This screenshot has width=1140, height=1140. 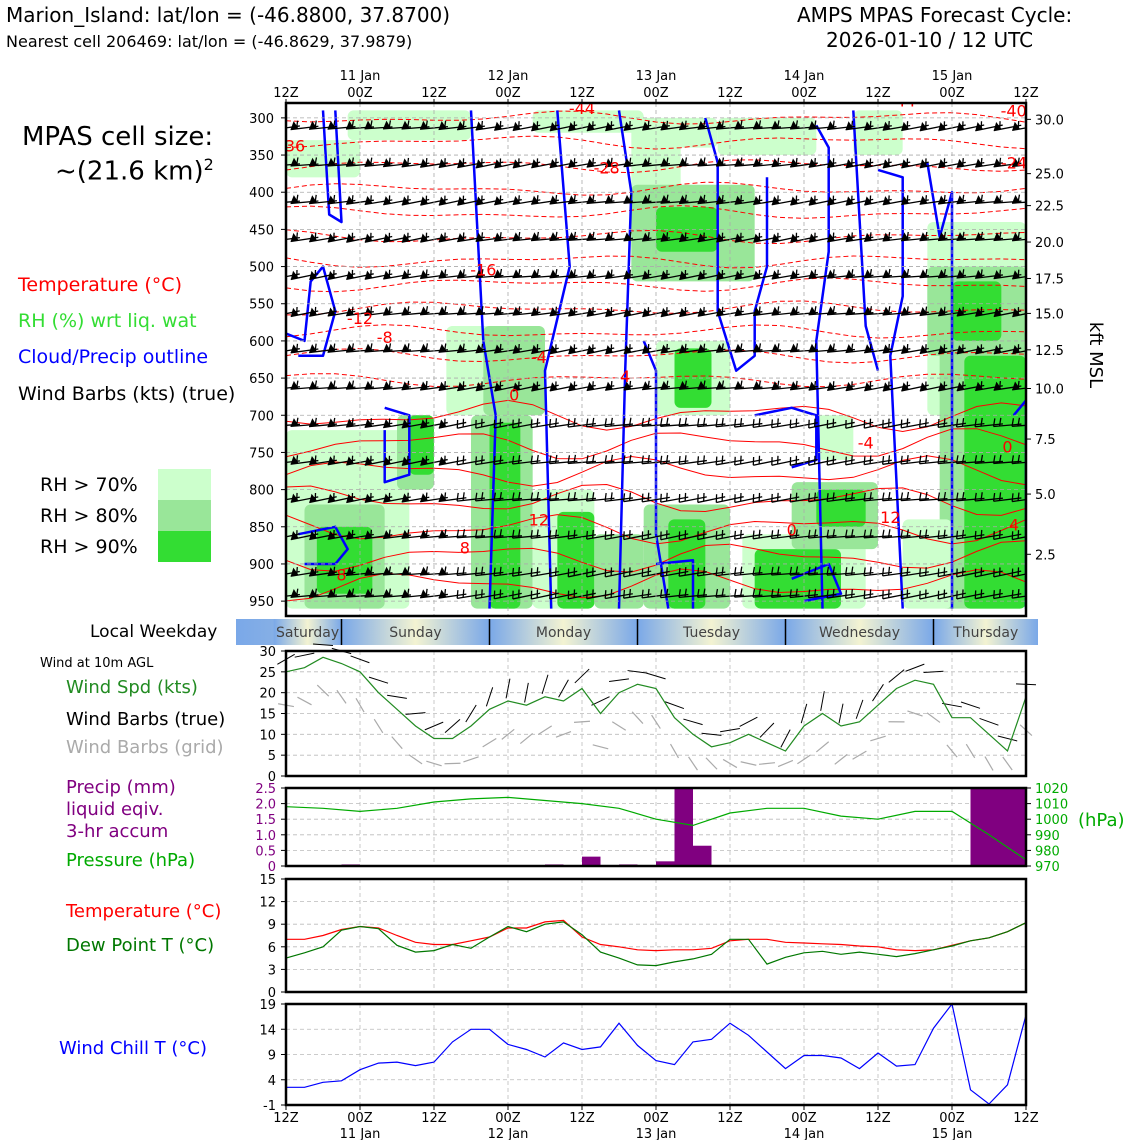 What do you see at coordinates (97, 663) in the screenshot?
I see `wind-10m-title: Wind at 10m AGL` at bounding box center [97, 663].